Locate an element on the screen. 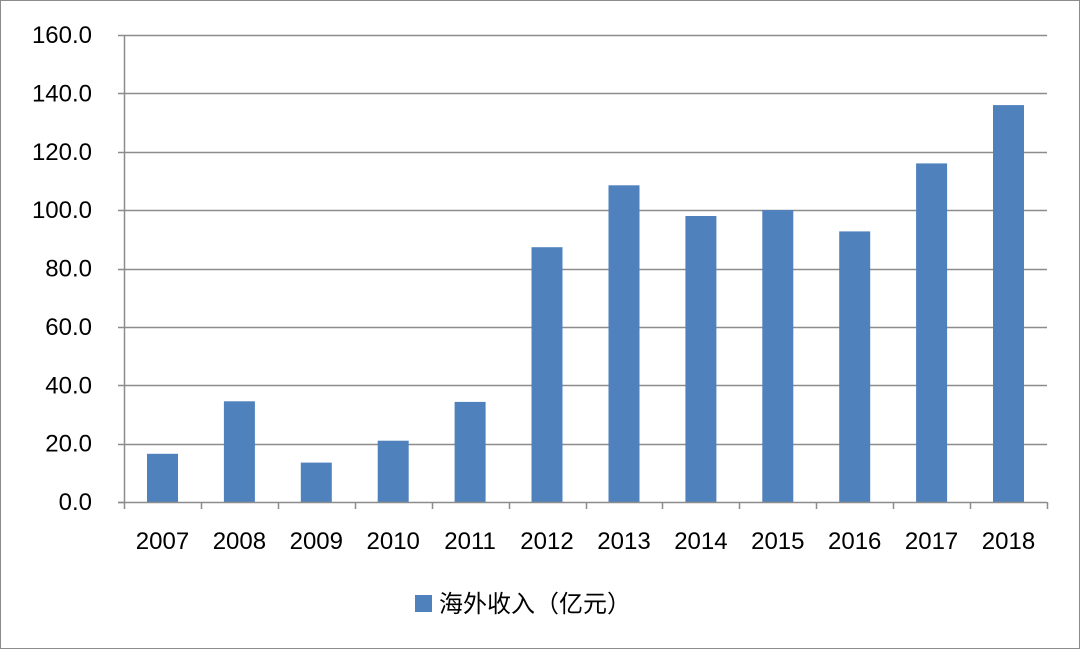 The width and height of the screenshot is (1080, 650). y-tick-labels: 0.0 20.0 40.0 60.0 80.0 100.0 120.0 140.0 160.0 is located at coordinates (62, 269).